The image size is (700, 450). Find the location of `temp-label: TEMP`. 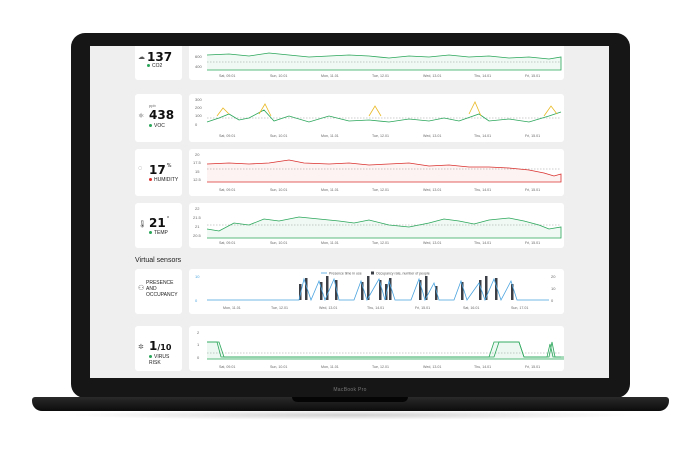

temp-label: TEMP is located at coordinates (161, 233).